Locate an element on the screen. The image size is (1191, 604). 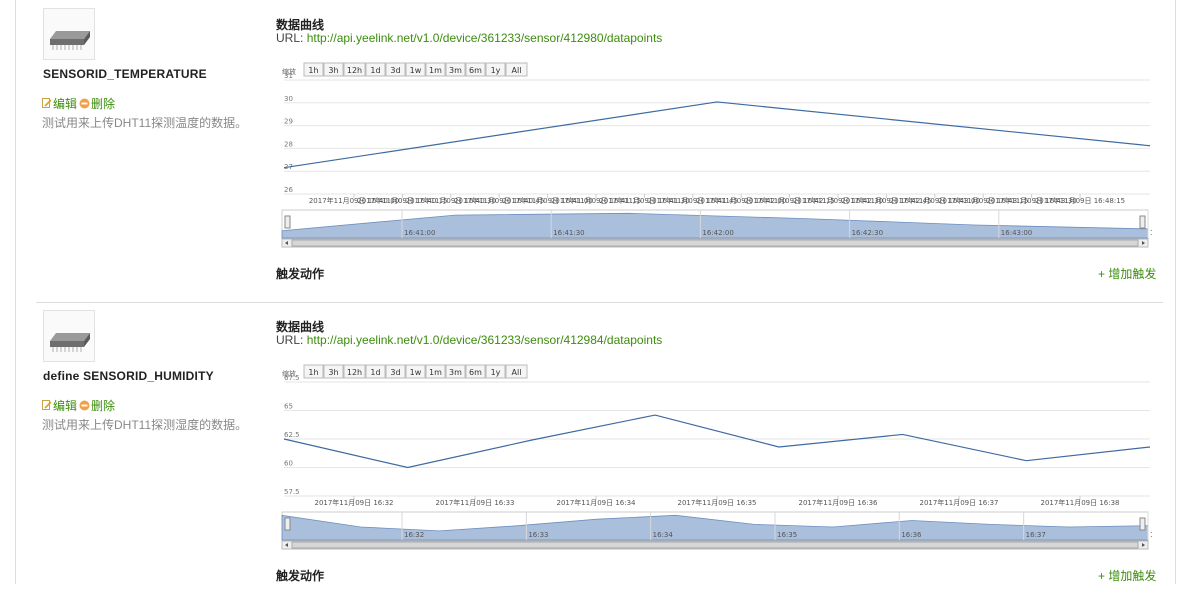
navigator-tick-label: 16:36 is located at coordinates (911, 535).